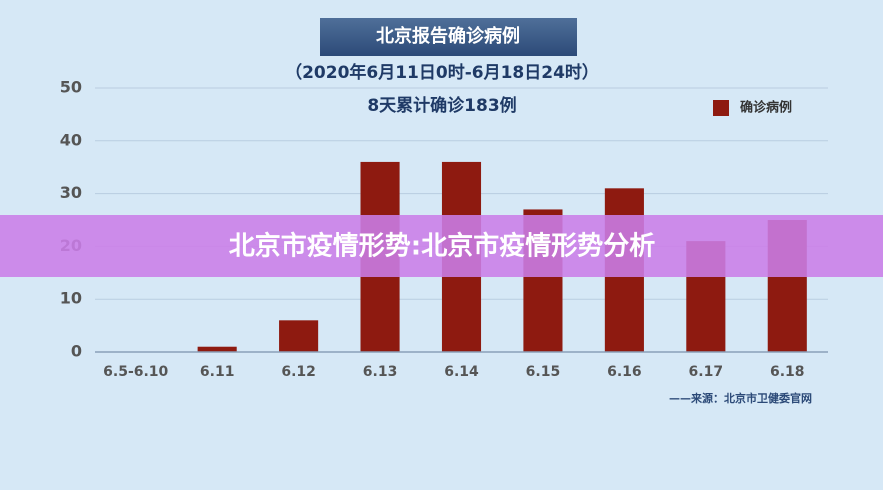  I want to click on x-tick-label: 6.16, so click(624, 372).